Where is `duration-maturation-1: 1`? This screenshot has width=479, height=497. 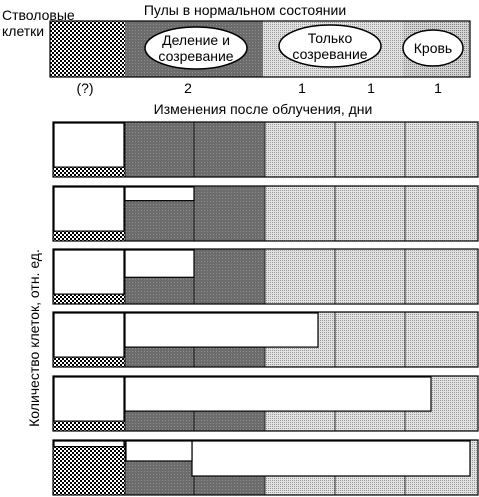
duration-maturation-1: 1 is located at coordinates (302, 88).